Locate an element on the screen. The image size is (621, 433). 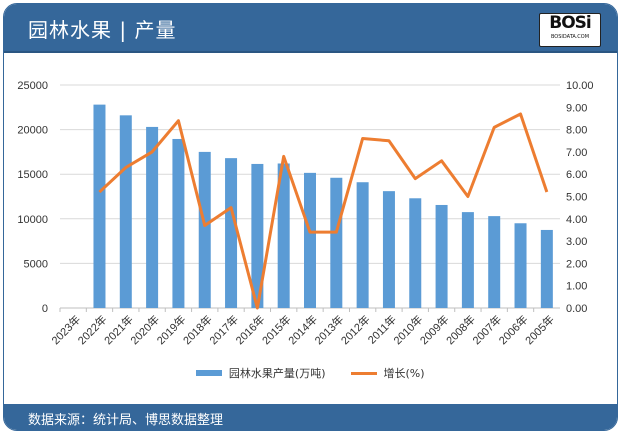
y-left-tick-label: 20000 is located at coordinates (32, 131).